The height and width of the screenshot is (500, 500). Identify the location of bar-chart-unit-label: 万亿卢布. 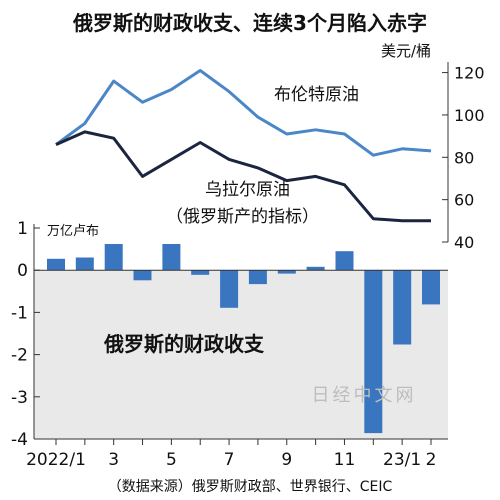
(73, 231).